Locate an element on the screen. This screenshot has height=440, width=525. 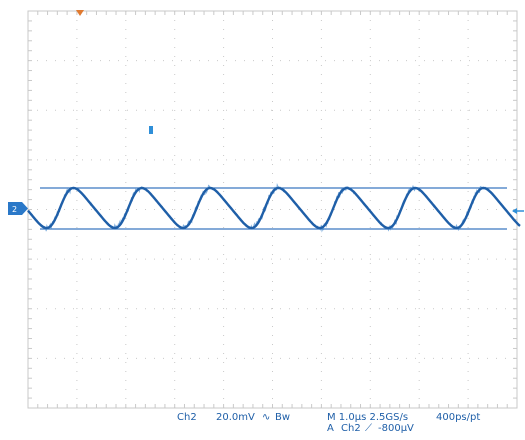
trigger-level-readout: -800µV is located at coordinates (396, 428).